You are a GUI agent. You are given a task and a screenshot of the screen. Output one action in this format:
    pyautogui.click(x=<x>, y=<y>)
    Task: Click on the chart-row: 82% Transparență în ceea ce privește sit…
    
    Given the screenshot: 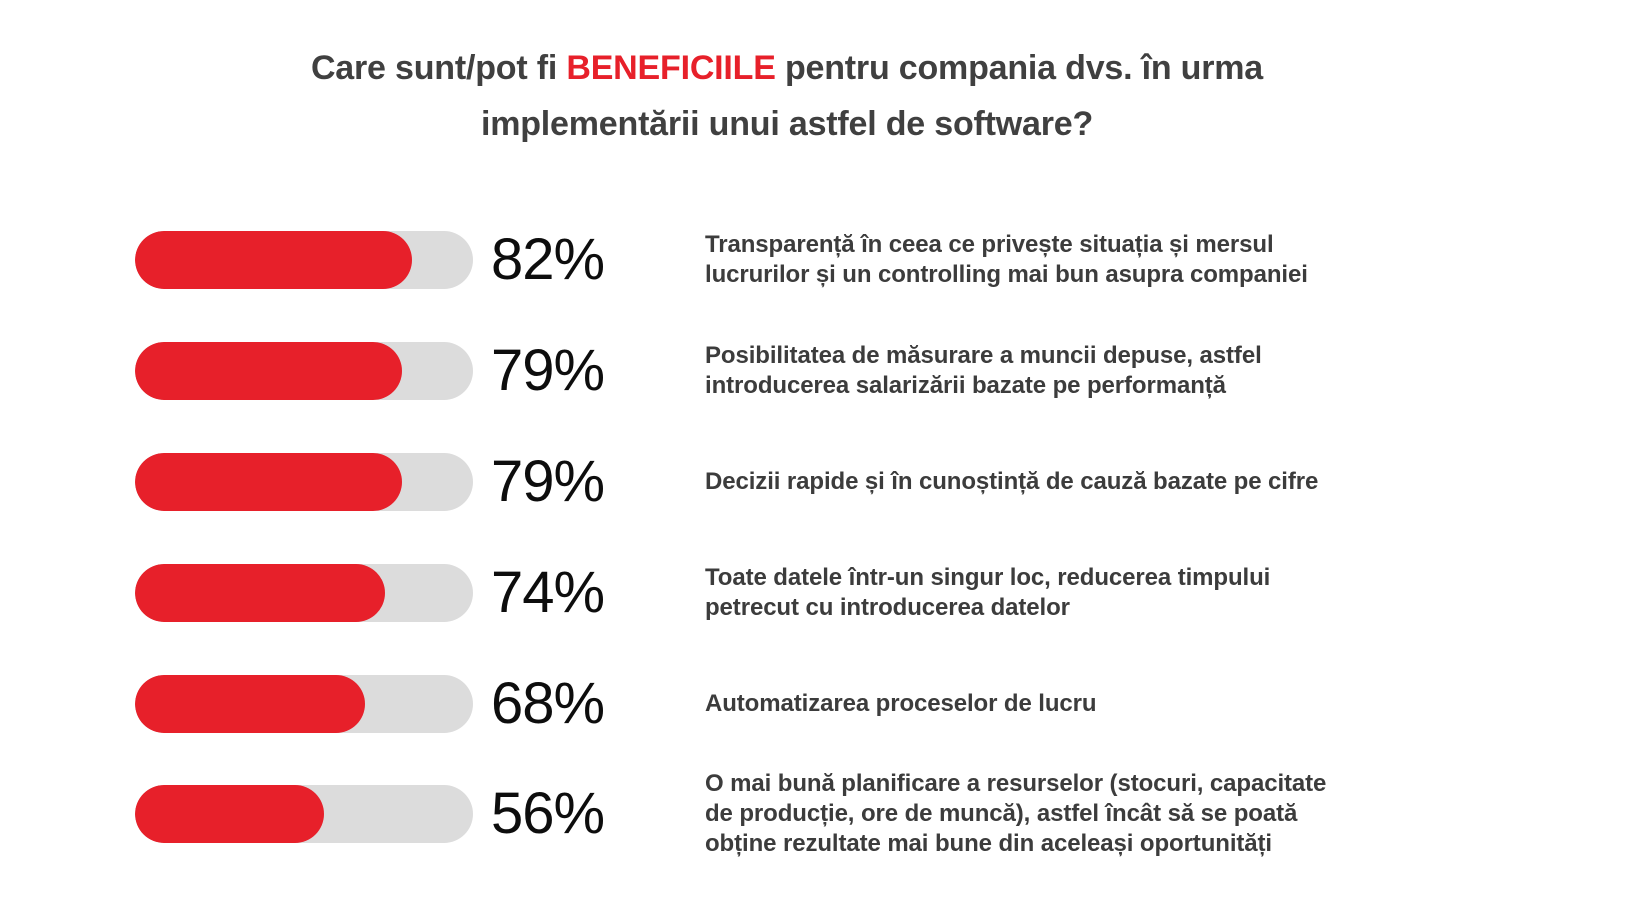 What is the action you would take?
    pyautogui.click(x=792, y=260)
    